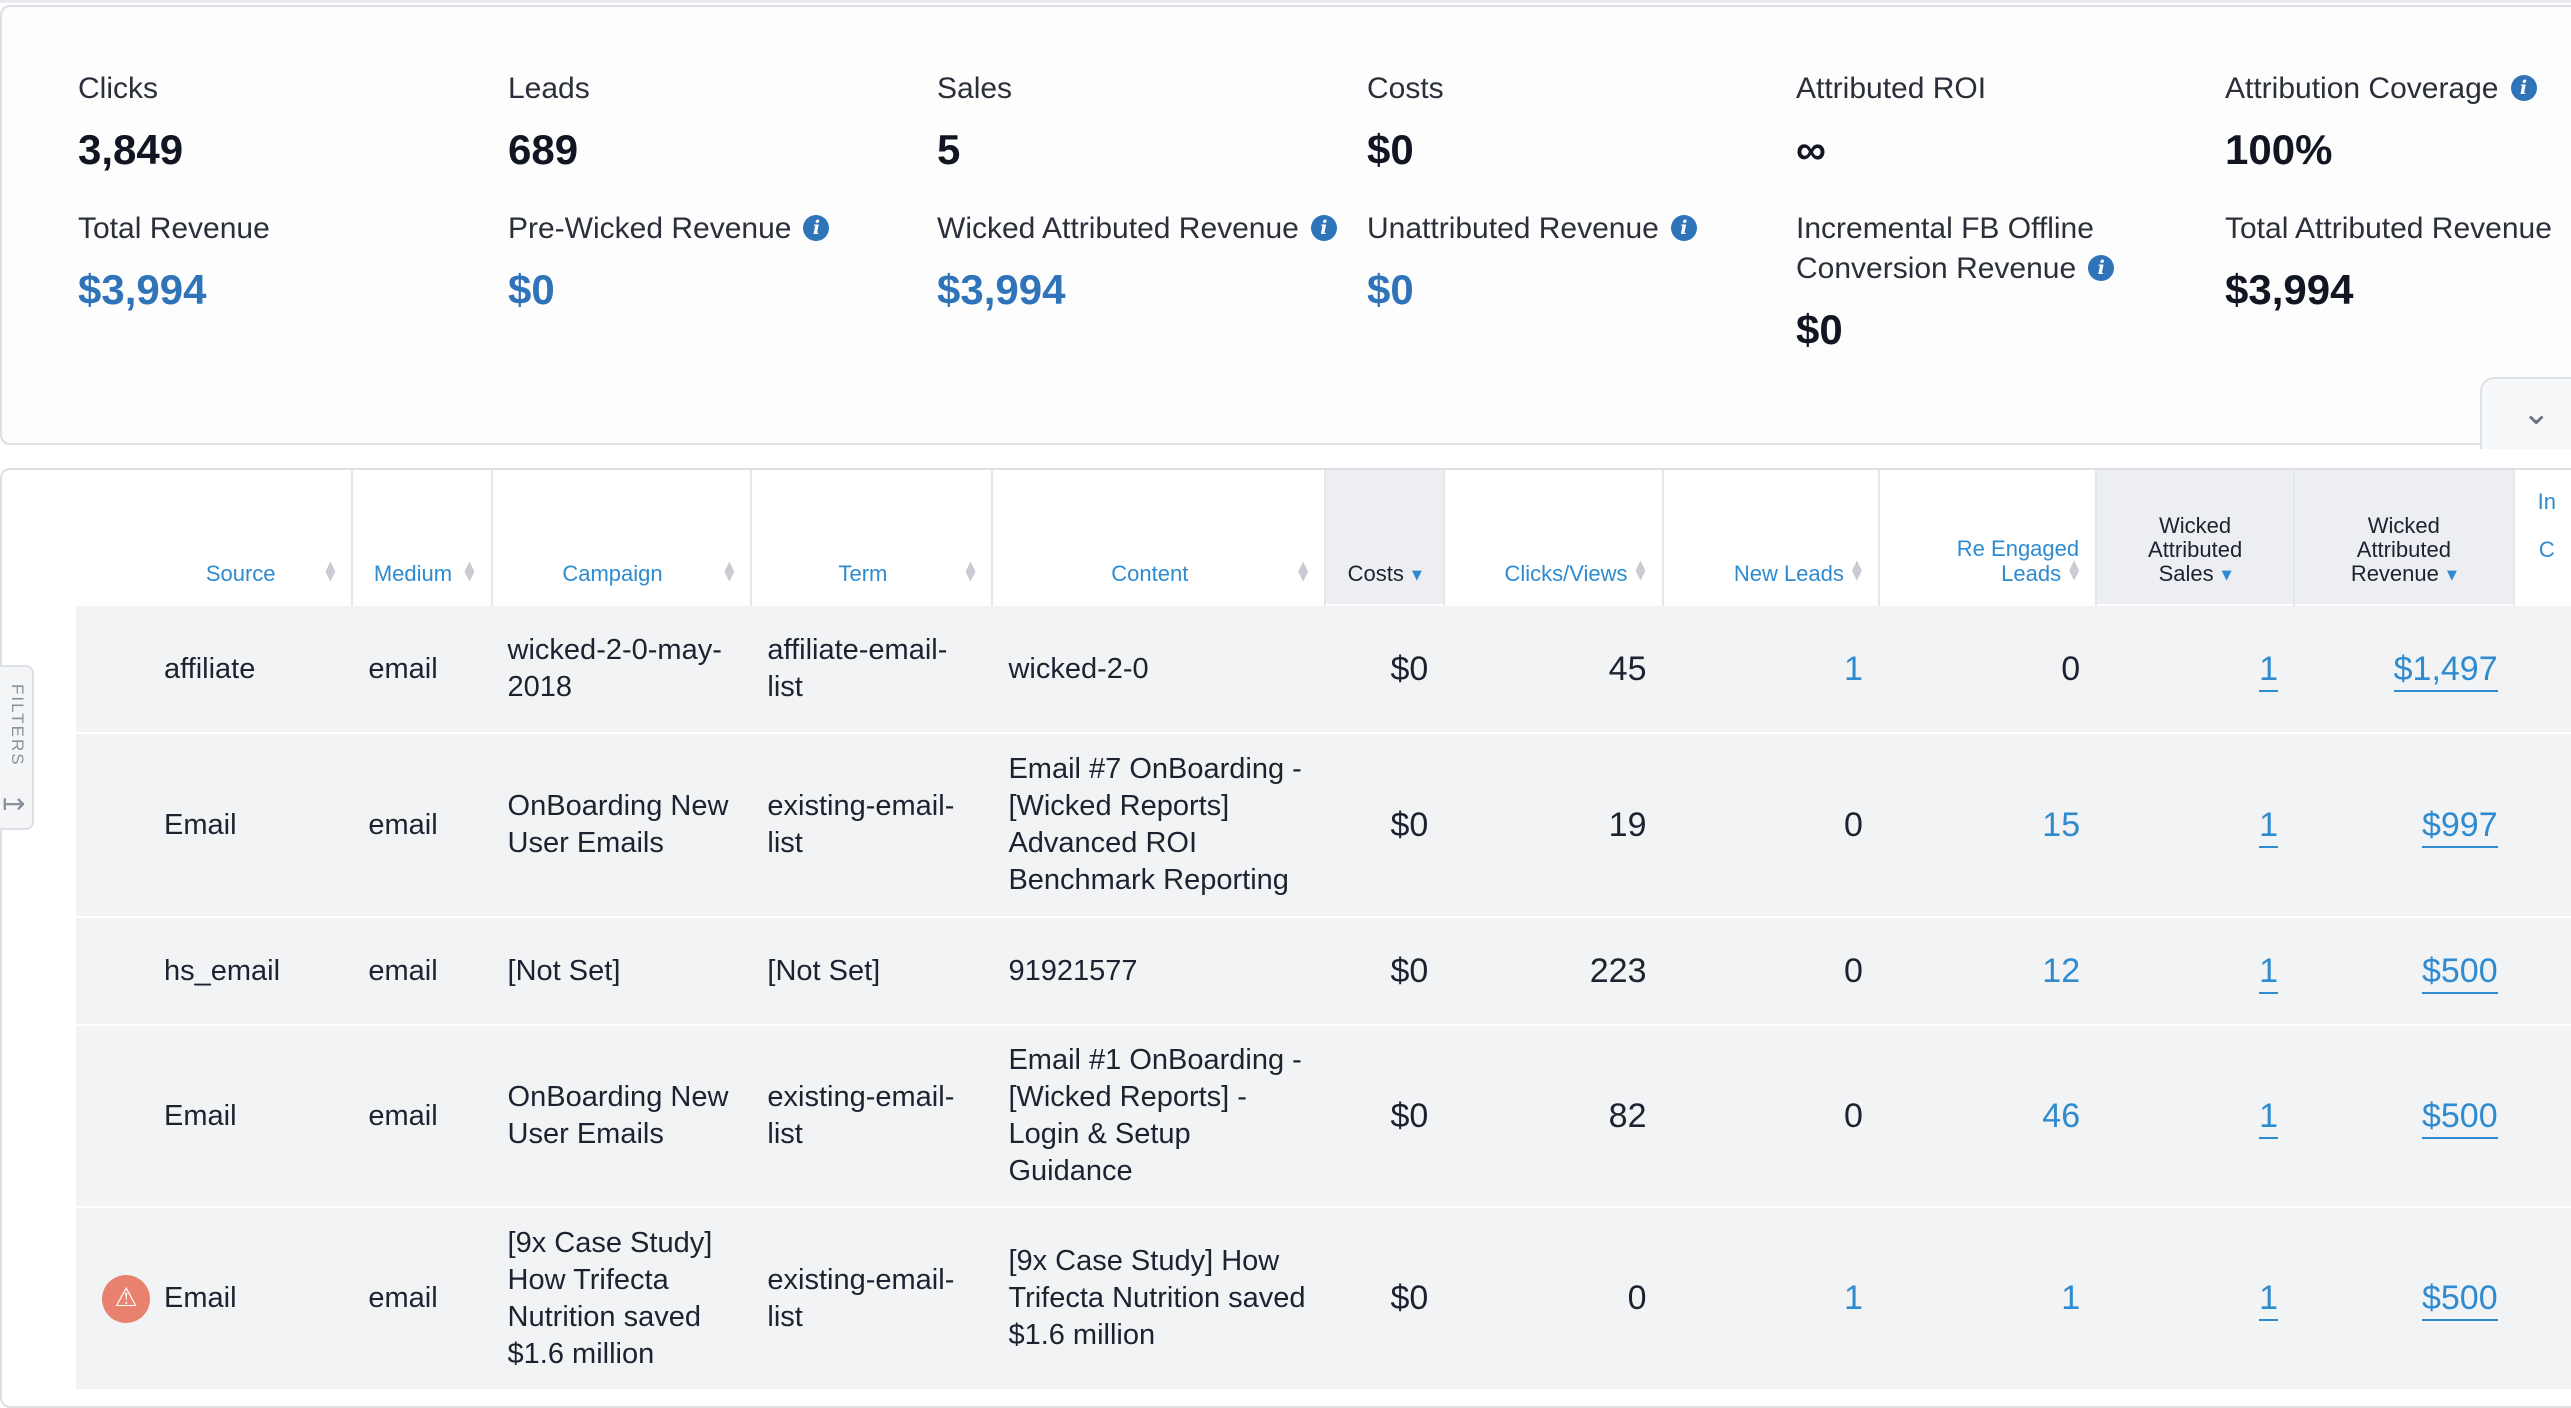  What do you see at coordinates (1987, 970) in the screenshot?
I see `cell-re-engaged-leads: 12` at bounding box center [1987, 970].